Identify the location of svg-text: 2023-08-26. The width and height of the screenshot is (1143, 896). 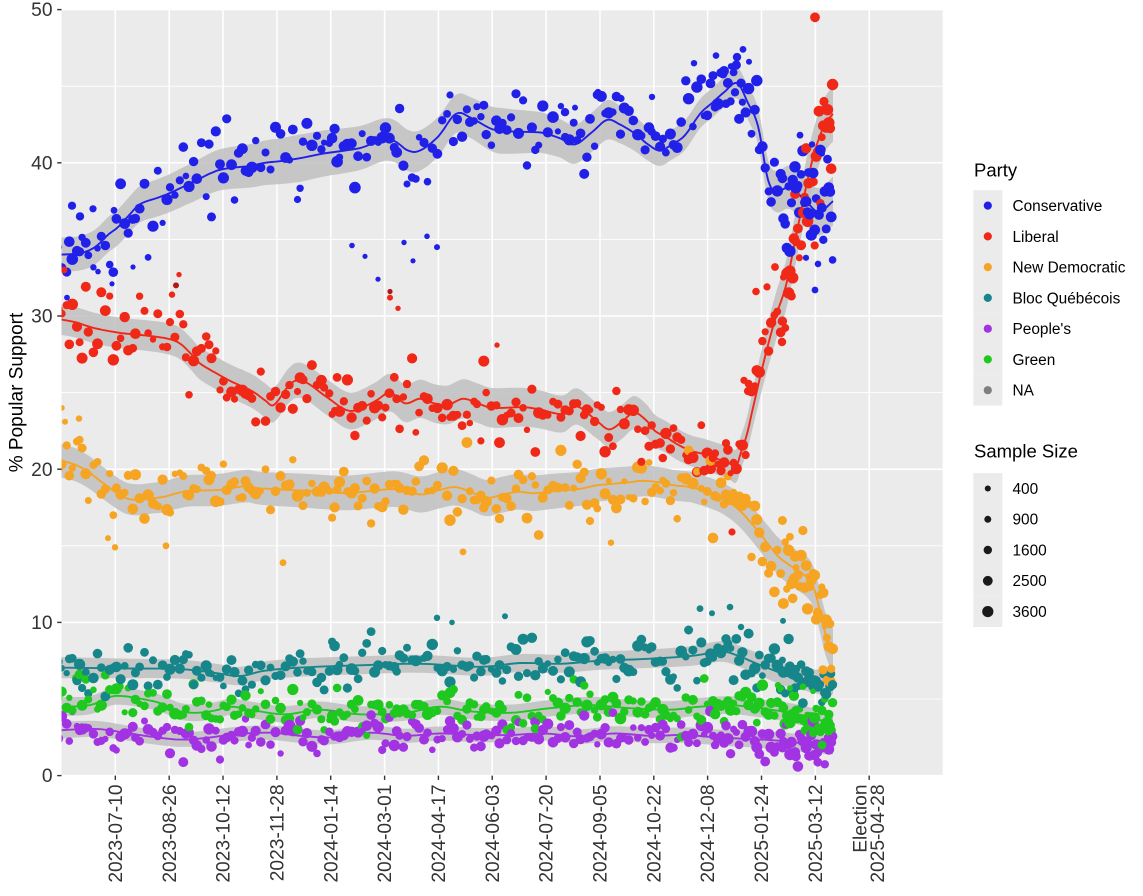
(170, 834).